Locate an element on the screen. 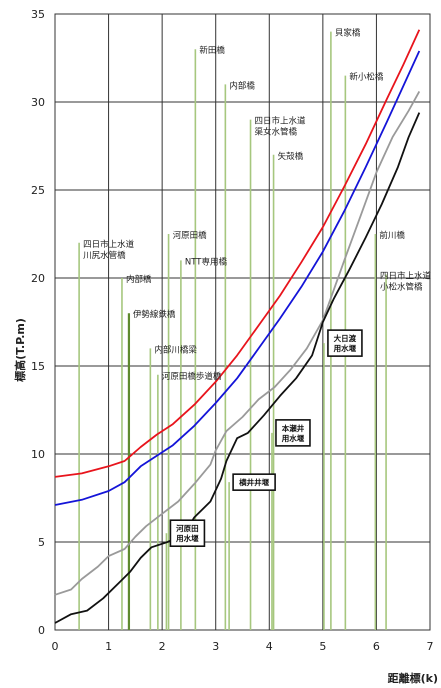 Image resolution: width=441 pixels, height=688 pixels. structure-label: 河原田橋 is located at coordinates (190, 235).